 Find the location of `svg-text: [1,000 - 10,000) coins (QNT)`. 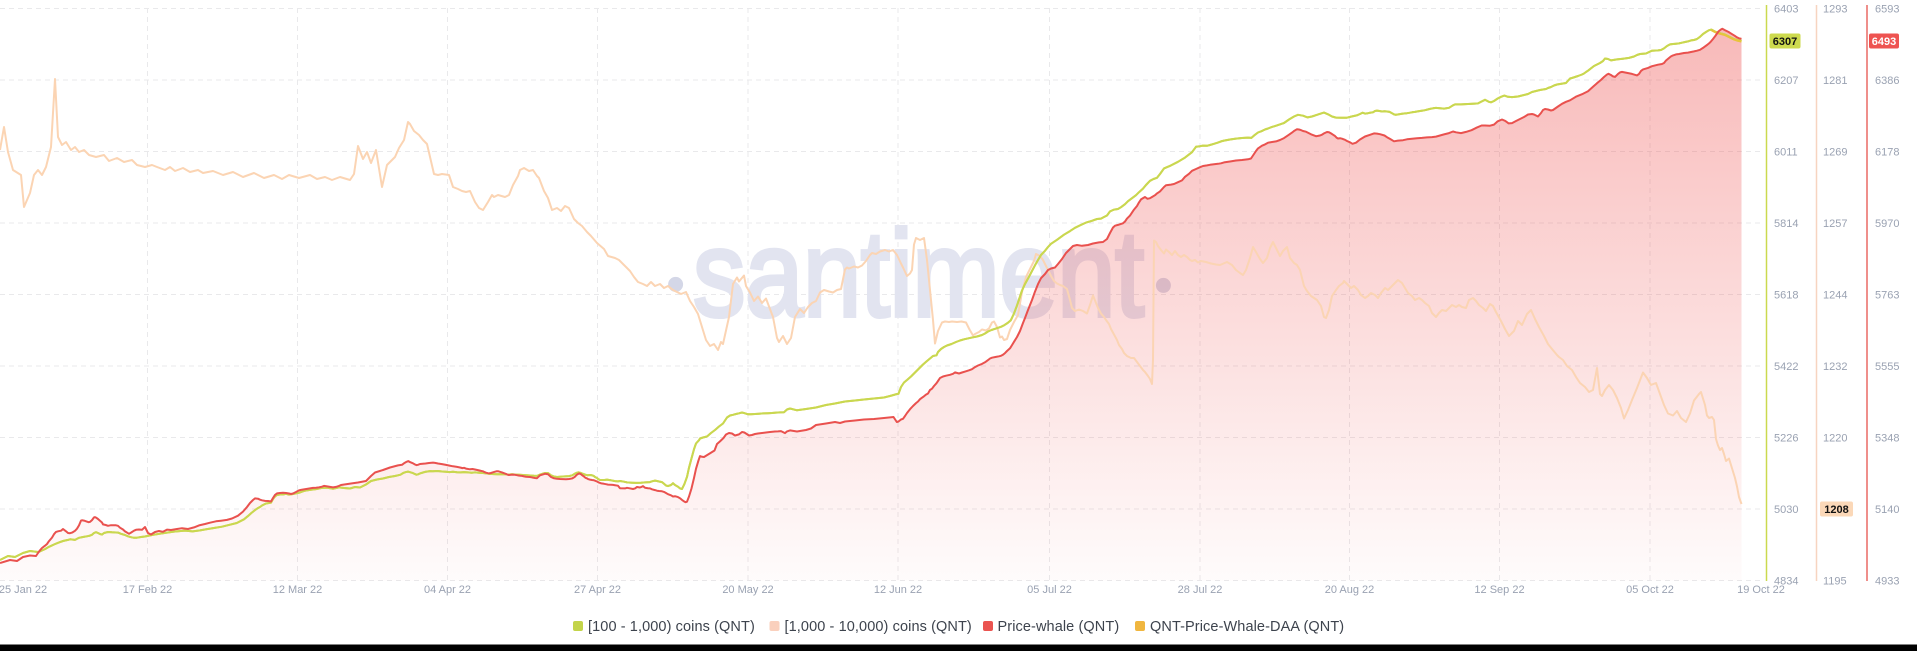

svg-text: [1,000 - 10,000) coins (QNT) is located at coordinates (878, 627).